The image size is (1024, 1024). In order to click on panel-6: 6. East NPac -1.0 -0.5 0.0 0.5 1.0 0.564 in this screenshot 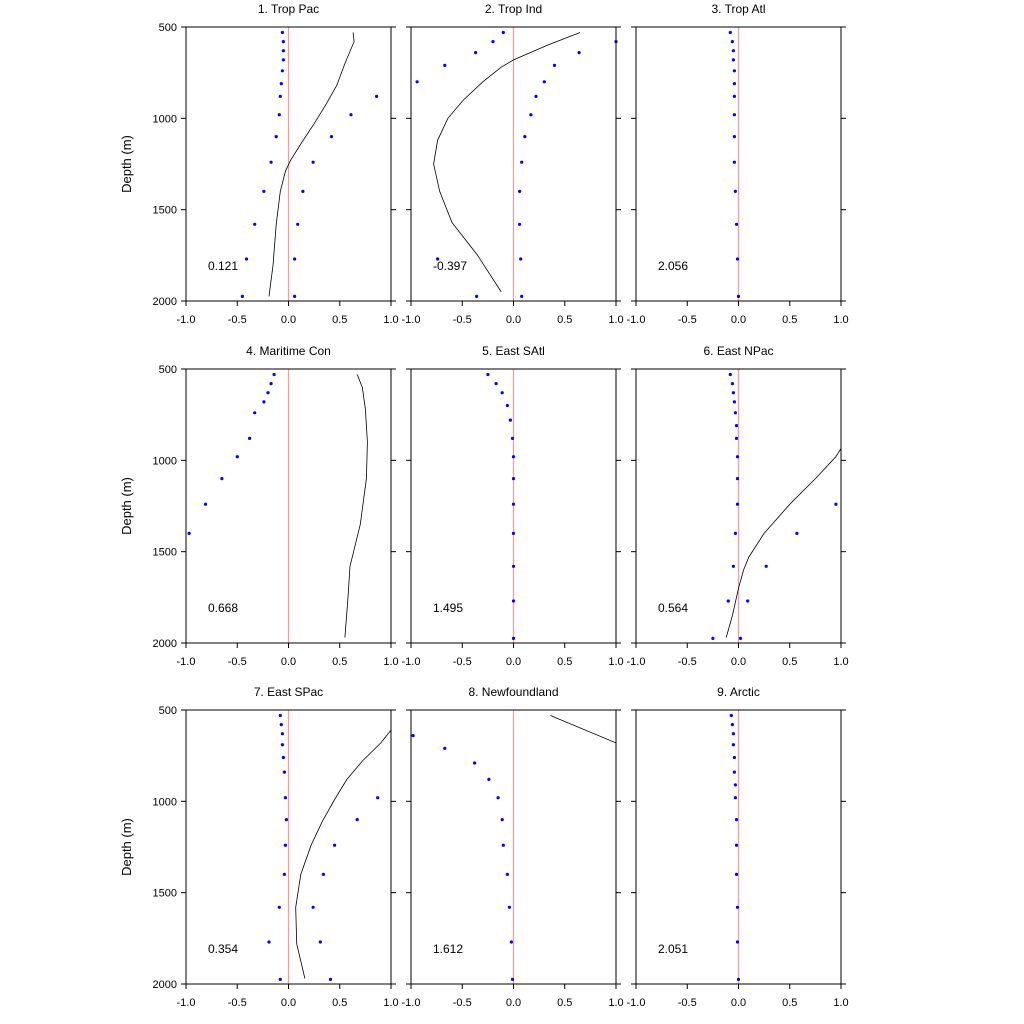, I will do `click(738, 506)`.